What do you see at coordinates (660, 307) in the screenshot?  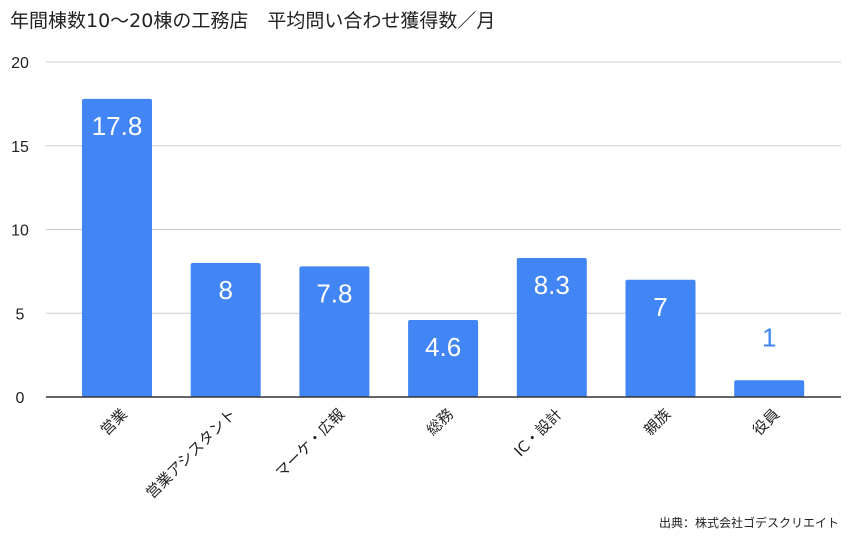 I see `data-label: 7` at bounding box center [660, 307].